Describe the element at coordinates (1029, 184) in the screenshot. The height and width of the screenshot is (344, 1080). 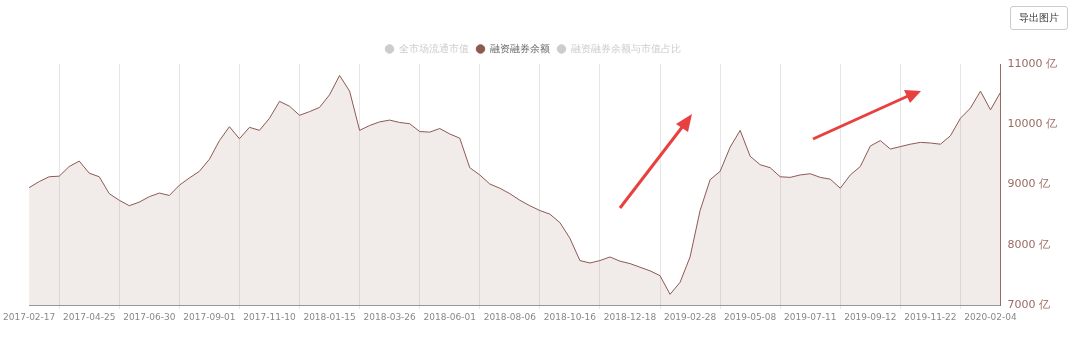
I see `y-tick-label: 9000 亿` at that location.